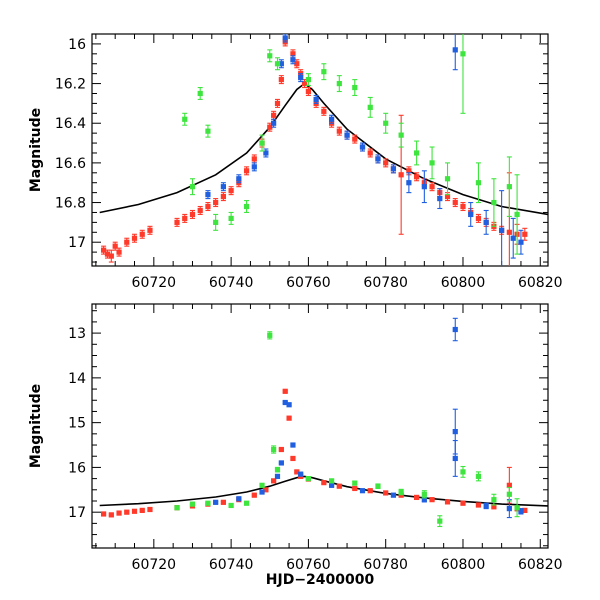  Describe the element at coordinates (385, 283) in the screenshot. I see `x-tick-label: 60780` at that location.